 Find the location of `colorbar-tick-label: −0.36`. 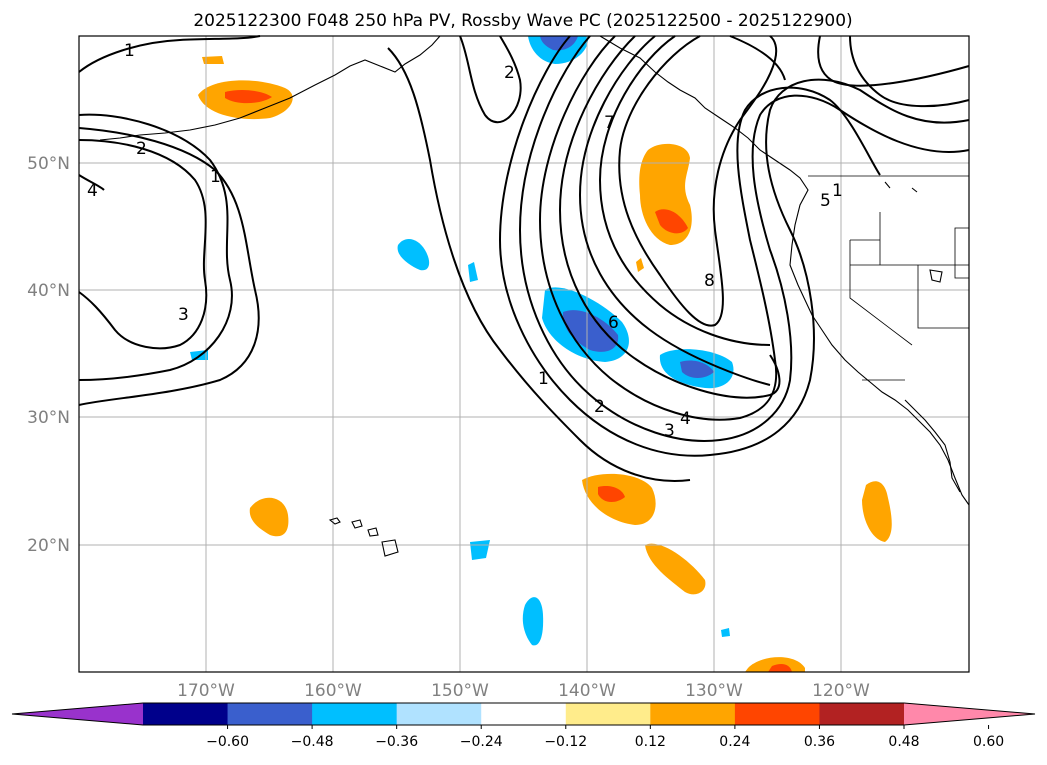

colorbar-tick-label: −0.36 is located at coordinates (396, 742).